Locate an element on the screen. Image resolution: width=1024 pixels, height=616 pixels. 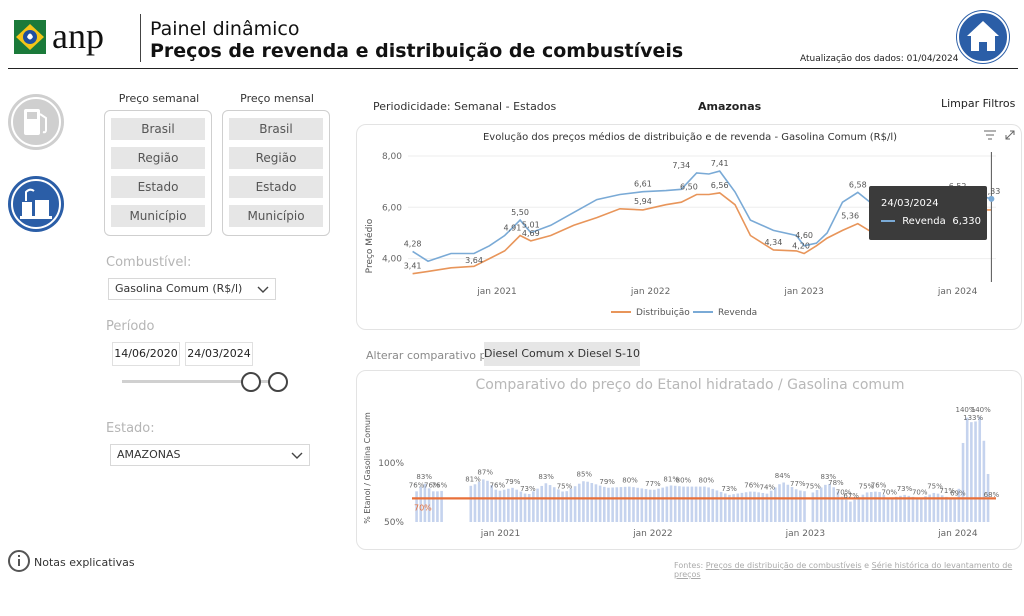
distribution-button is located at coordinates (36, 204).